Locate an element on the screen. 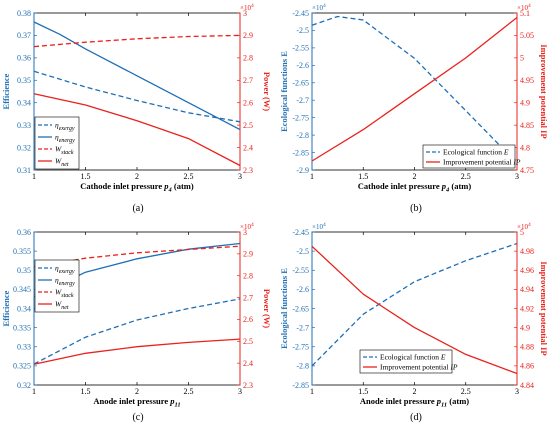 The width and height of the screenshot is (550, 425). y-left-tick-label: 0.32 is located at coordinates (24, 385).